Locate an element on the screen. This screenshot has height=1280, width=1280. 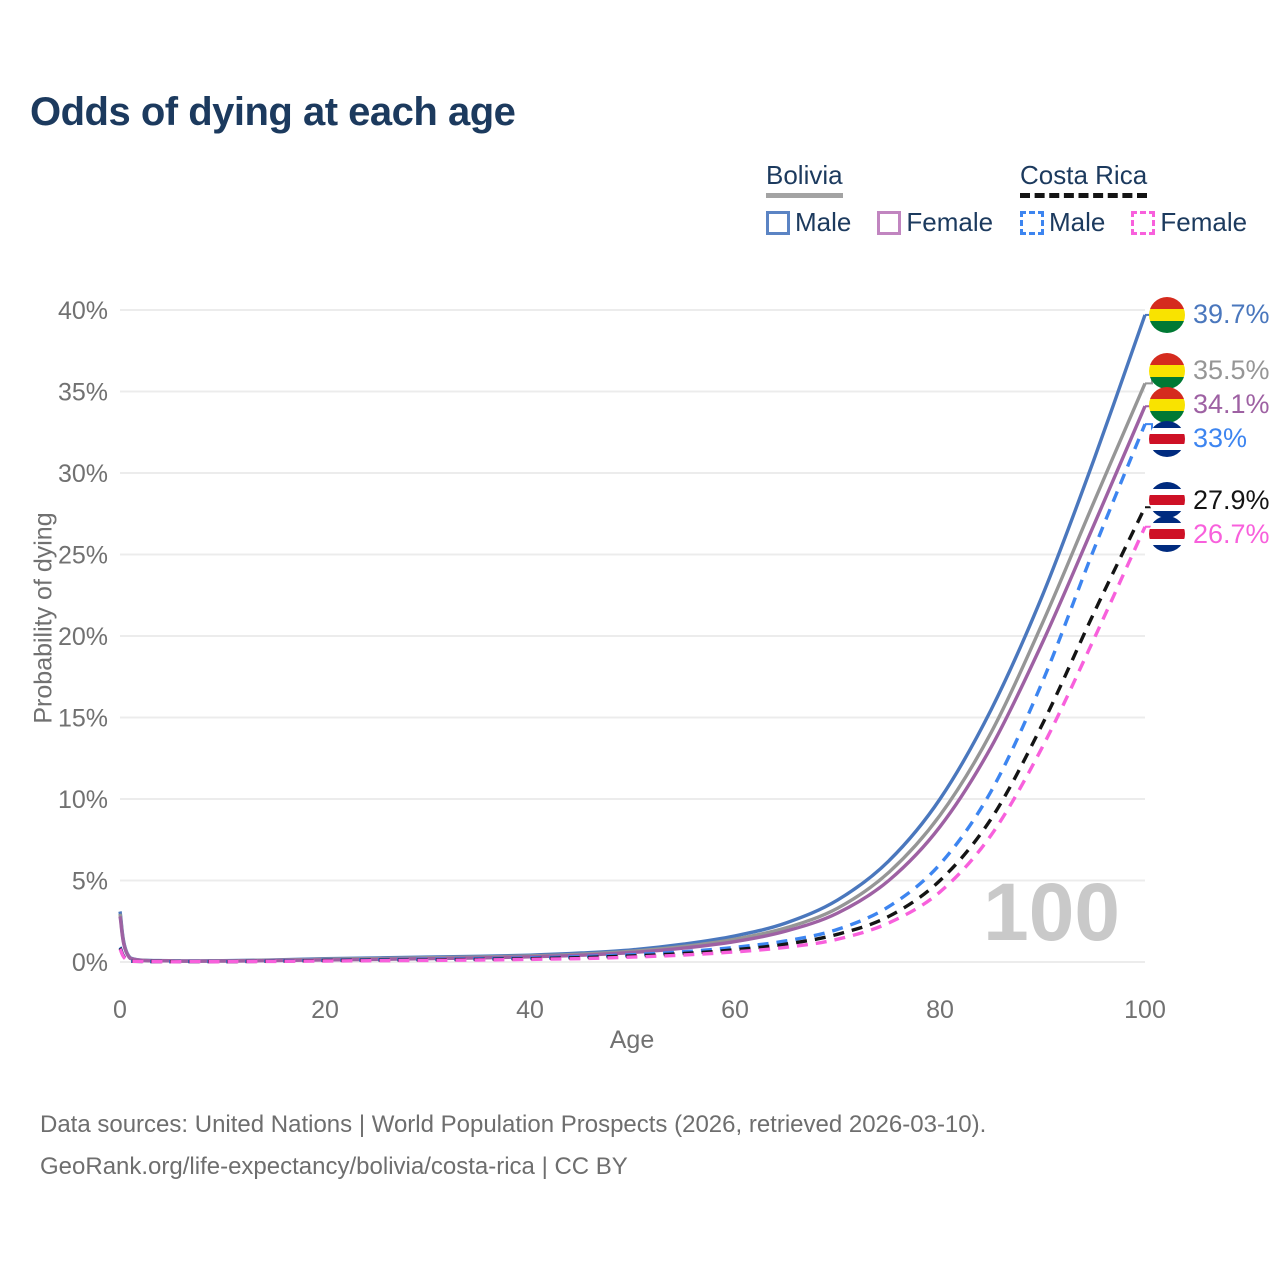
y-tick-label: 30% is located at coordinates (83, 474).